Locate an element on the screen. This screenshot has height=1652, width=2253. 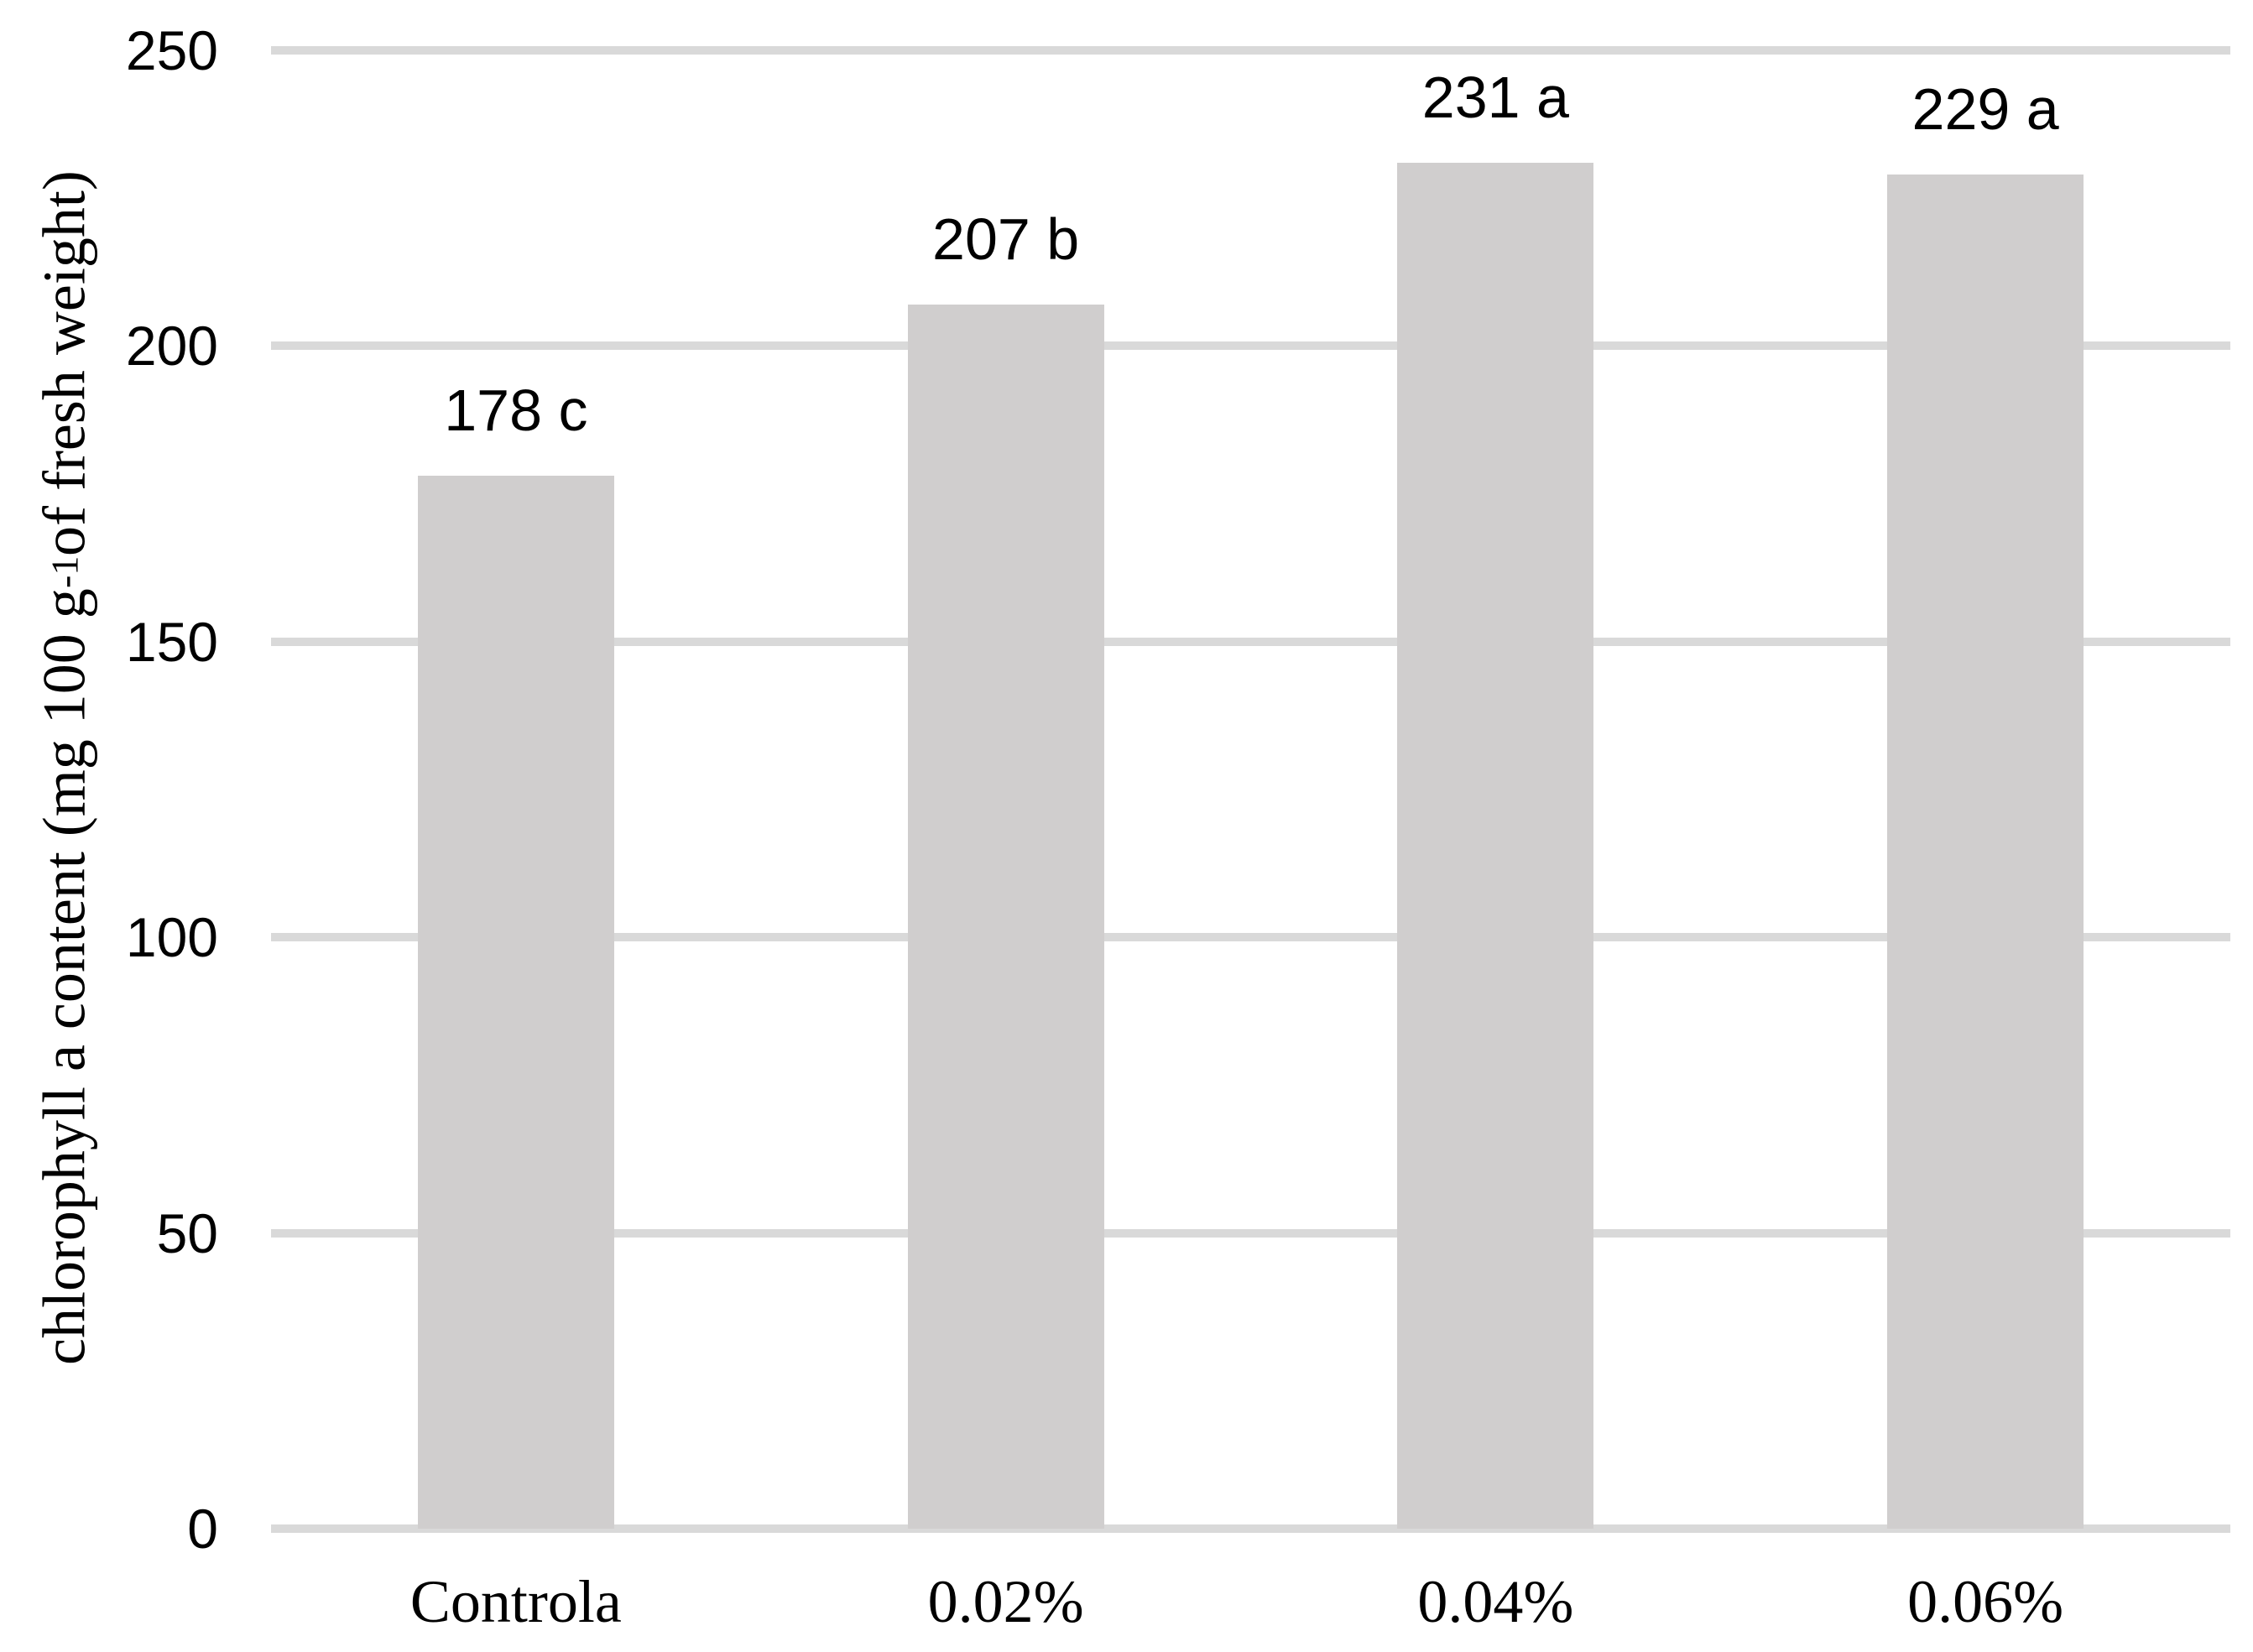
y-tick-label-150: 150 is located at coordinates (171, 642).